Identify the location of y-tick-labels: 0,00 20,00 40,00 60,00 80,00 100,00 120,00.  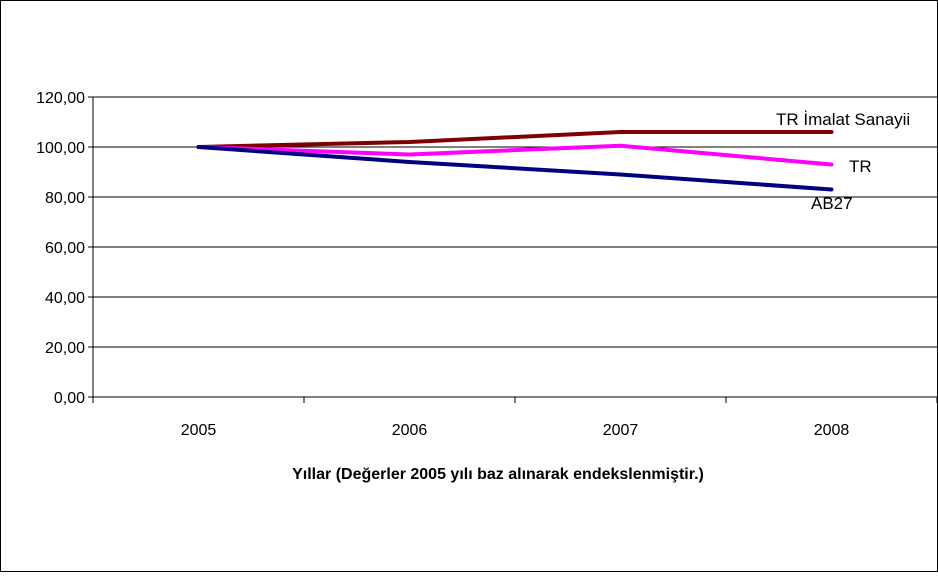
(60, 248).